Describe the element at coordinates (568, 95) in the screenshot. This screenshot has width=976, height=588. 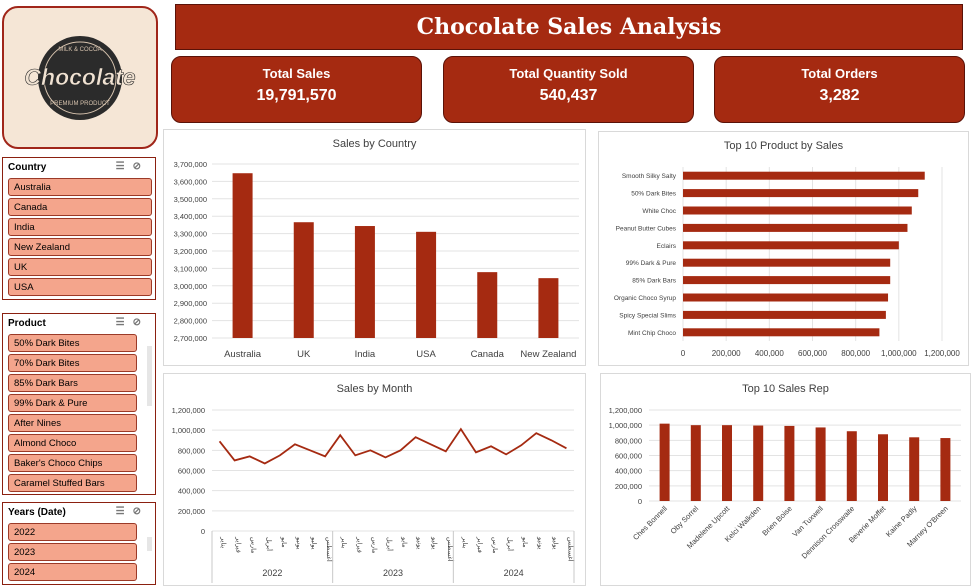
I see `kpi-value: 540,437` at that location.